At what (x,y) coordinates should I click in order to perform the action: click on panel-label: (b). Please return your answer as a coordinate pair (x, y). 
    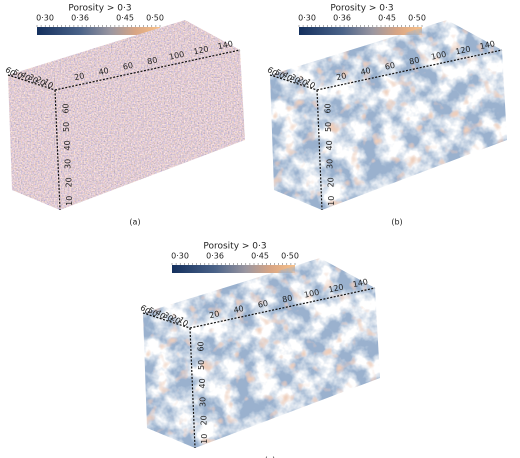
    Looking at the image, I should click on (396, 222).